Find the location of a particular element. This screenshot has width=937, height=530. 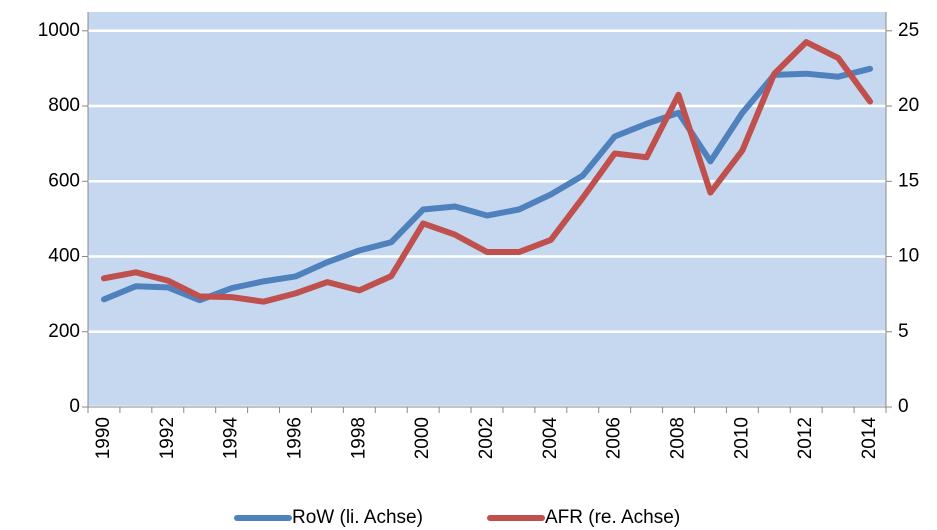

y-tick-label: 0 is located at coordinates (74, 406).